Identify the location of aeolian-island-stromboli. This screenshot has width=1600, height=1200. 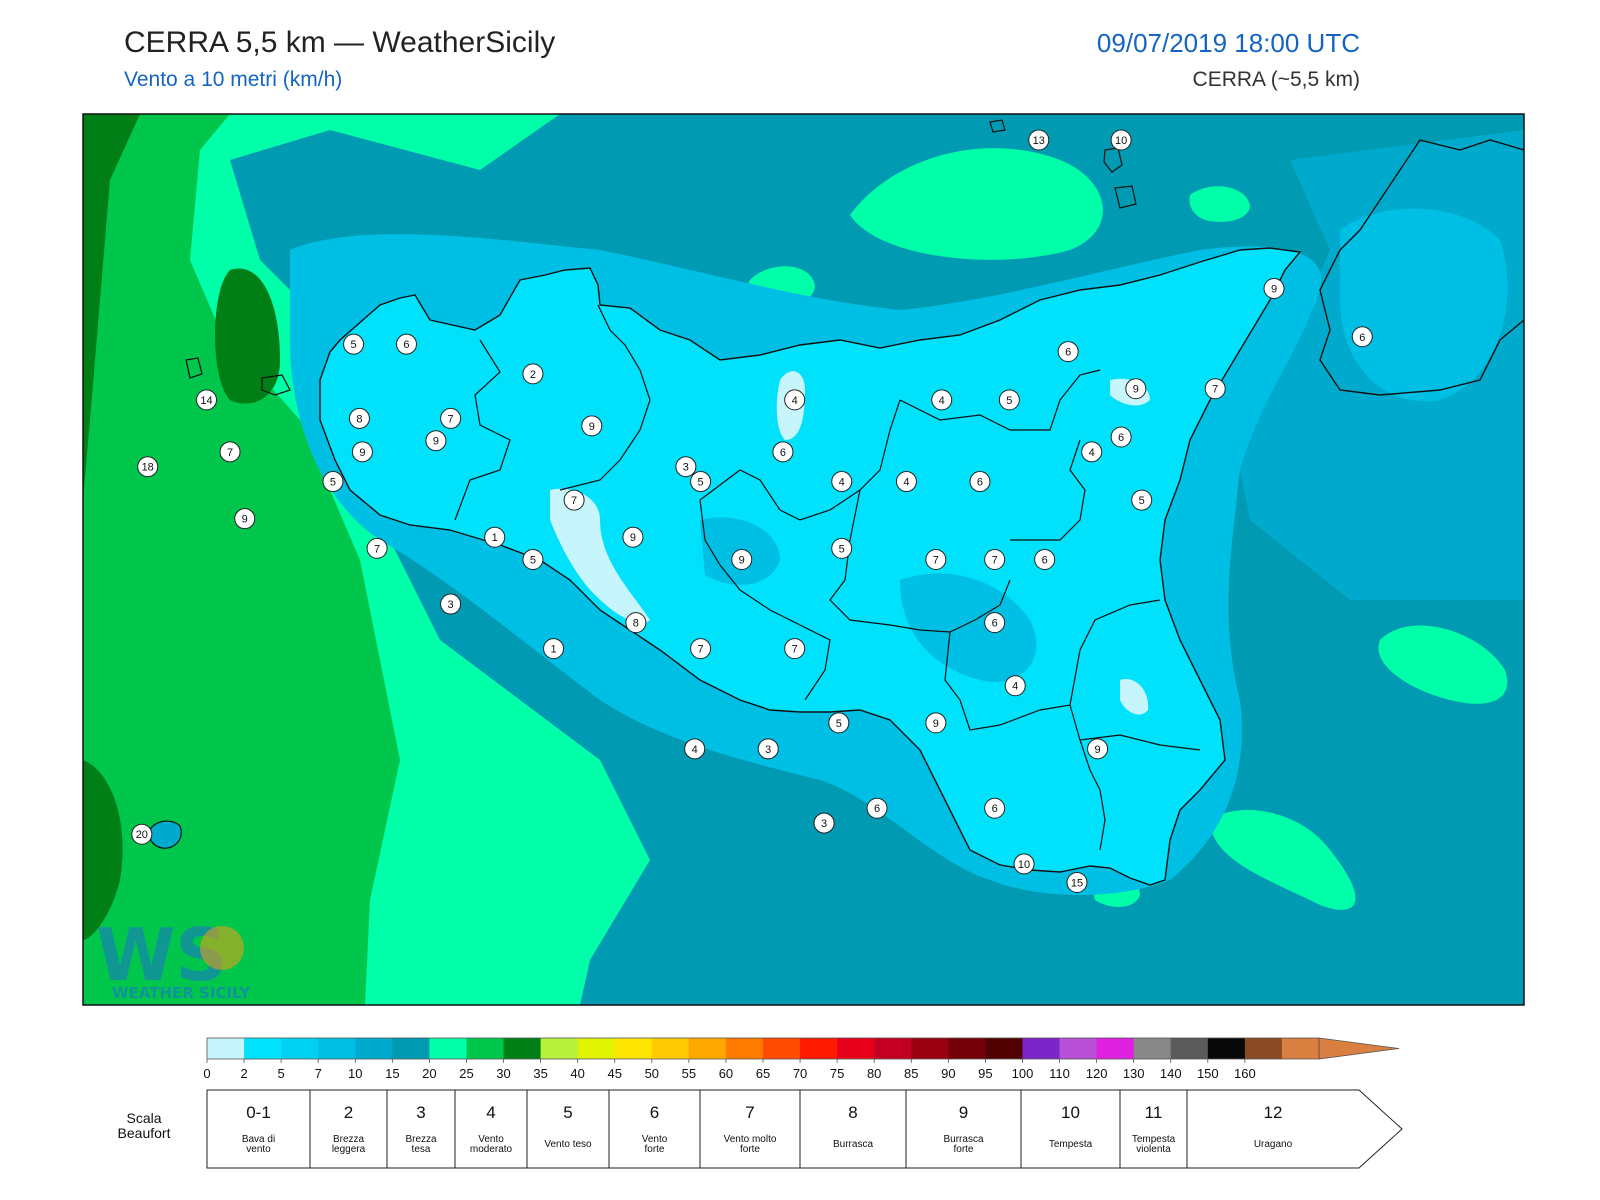
(997, 126).